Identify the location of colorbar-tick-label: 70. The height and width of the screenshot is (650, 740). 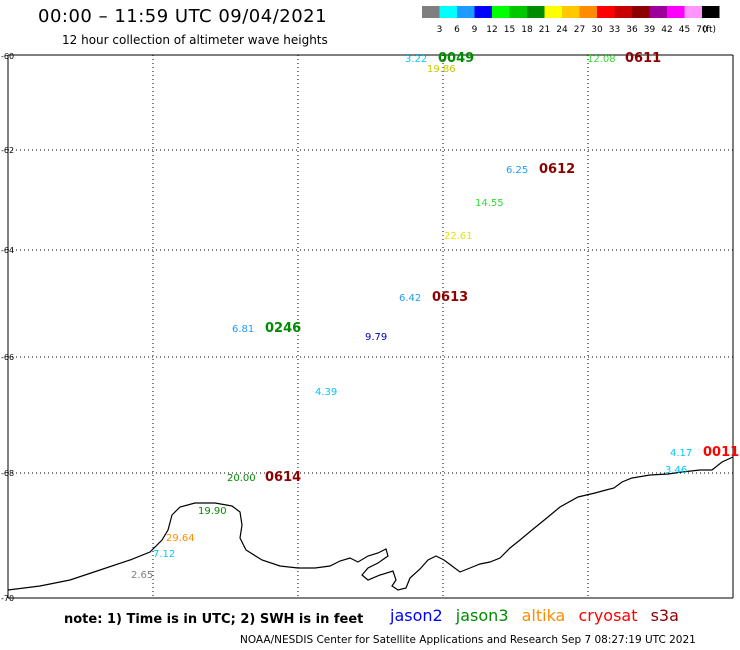
(702, 30).